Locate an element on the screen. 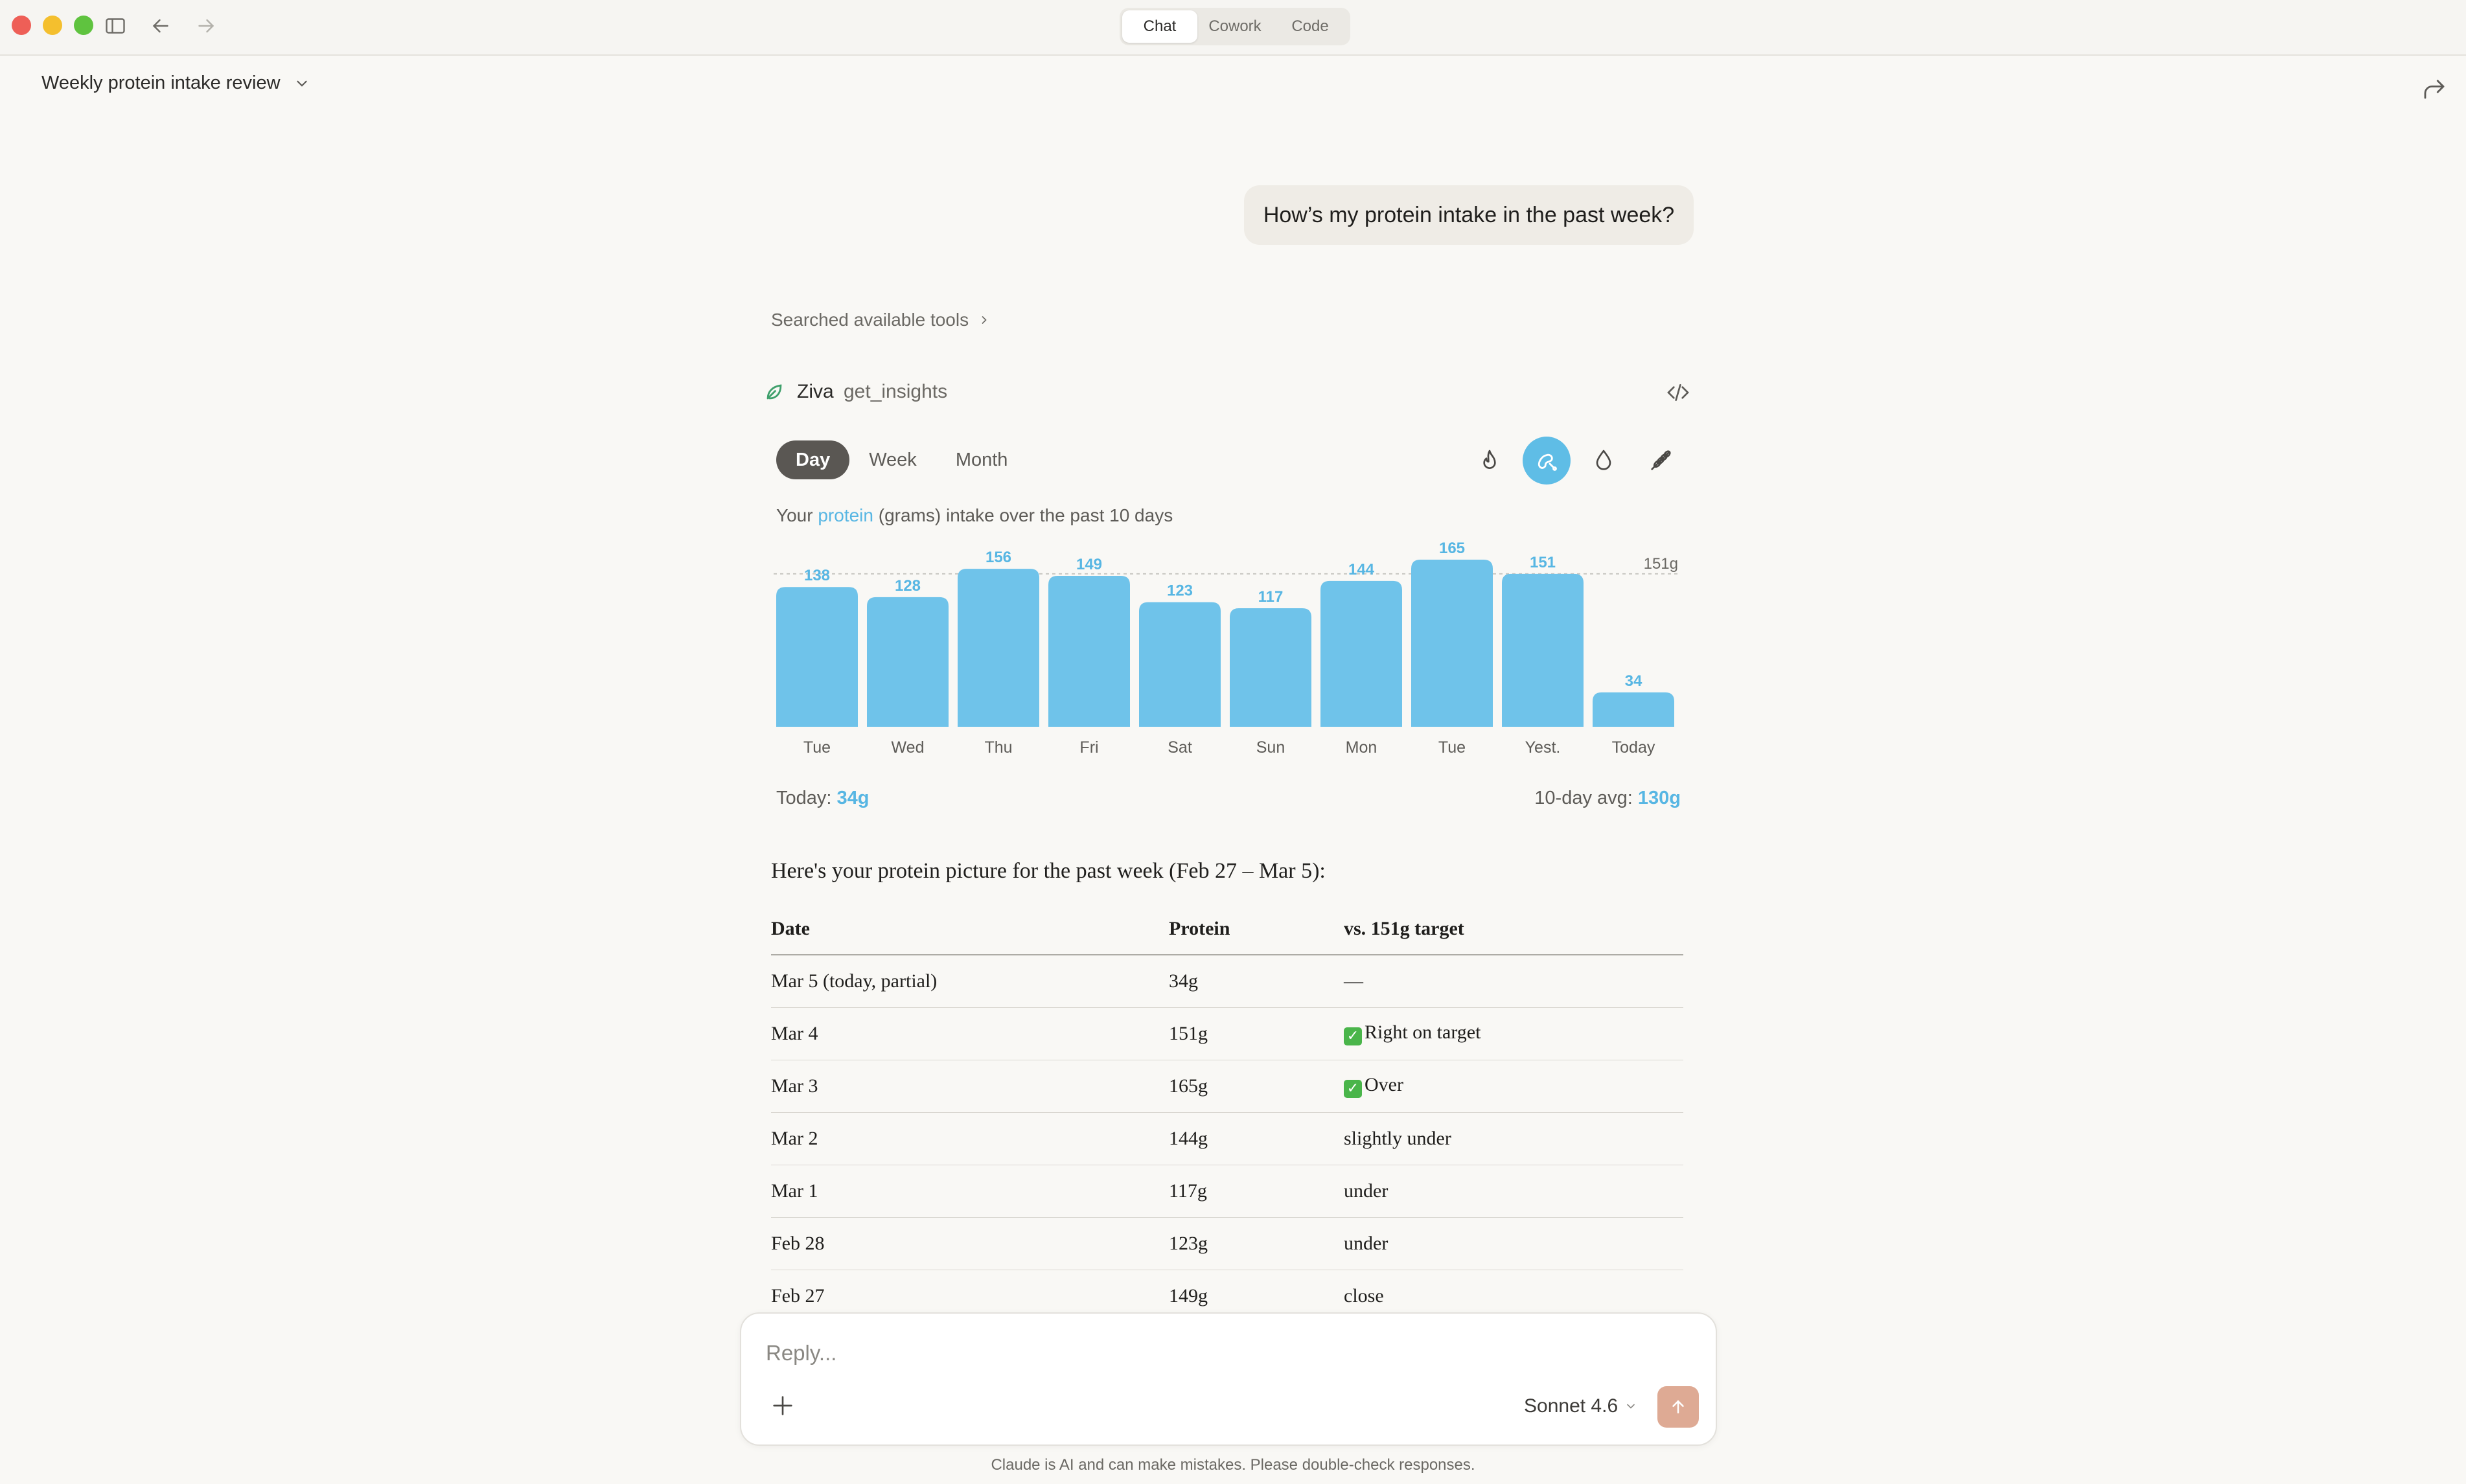  chevron-right-icon is located at coordinates (984, 320).